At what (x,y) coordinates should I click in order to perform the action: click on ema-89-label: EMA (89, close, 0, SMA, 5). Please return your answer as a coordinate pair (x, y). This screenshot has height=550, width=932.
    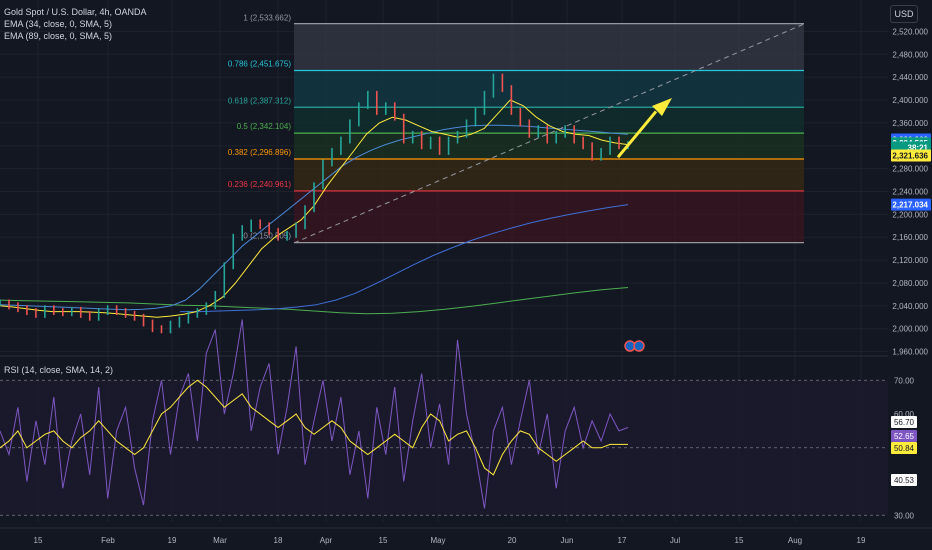
    Looking at the image, I should click on (58, 36).